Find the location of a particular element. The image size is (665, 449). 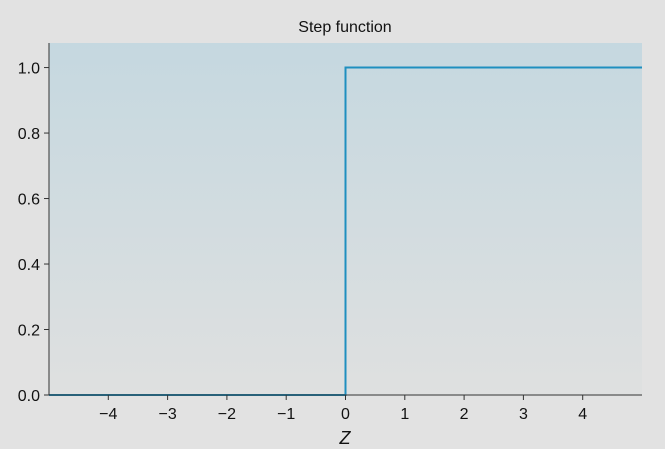

chart-title: Step function is located at coordinates (344, 27).